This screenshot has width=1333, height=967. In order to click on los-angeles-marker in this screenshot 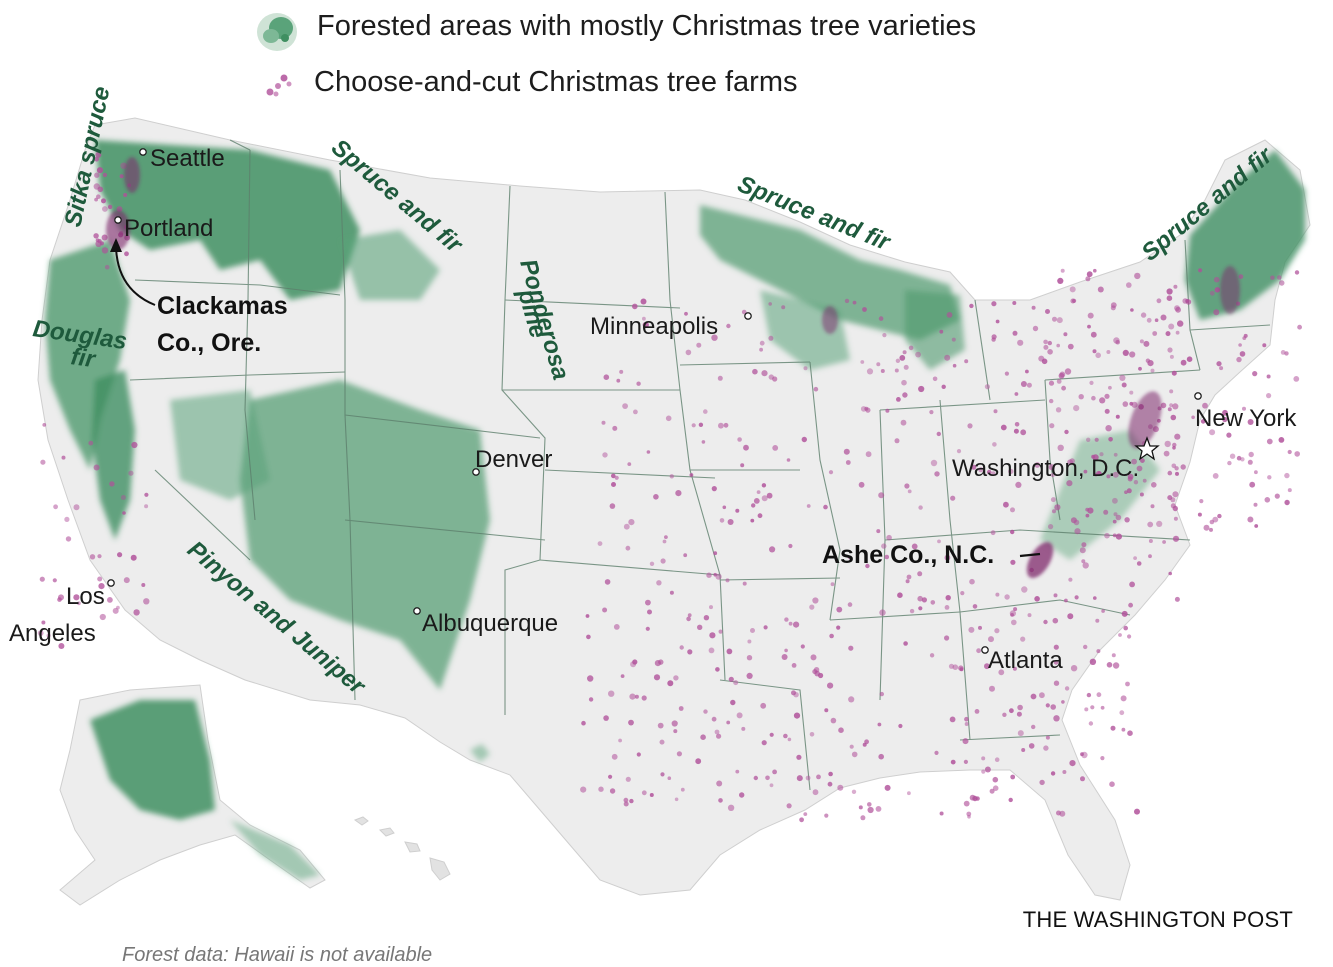, I will do `click(111, 583)`.